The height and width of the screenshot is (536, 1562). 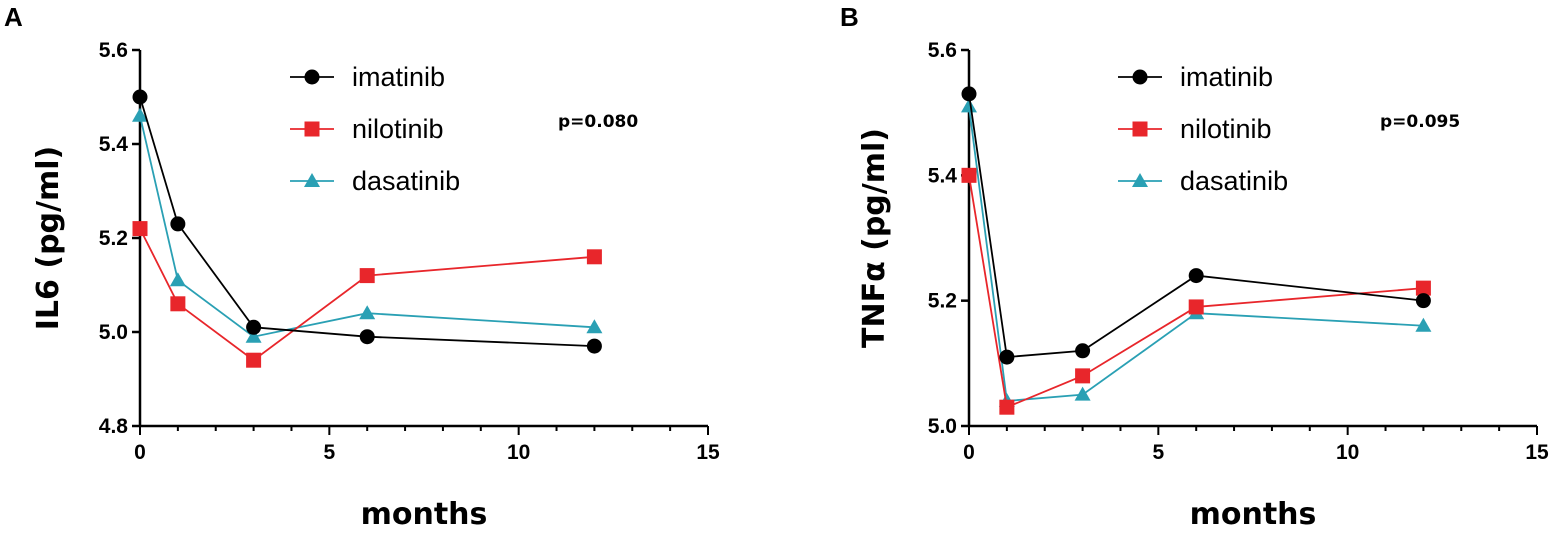 I want to click on series-dasatinib, so click(x=367, y=225).